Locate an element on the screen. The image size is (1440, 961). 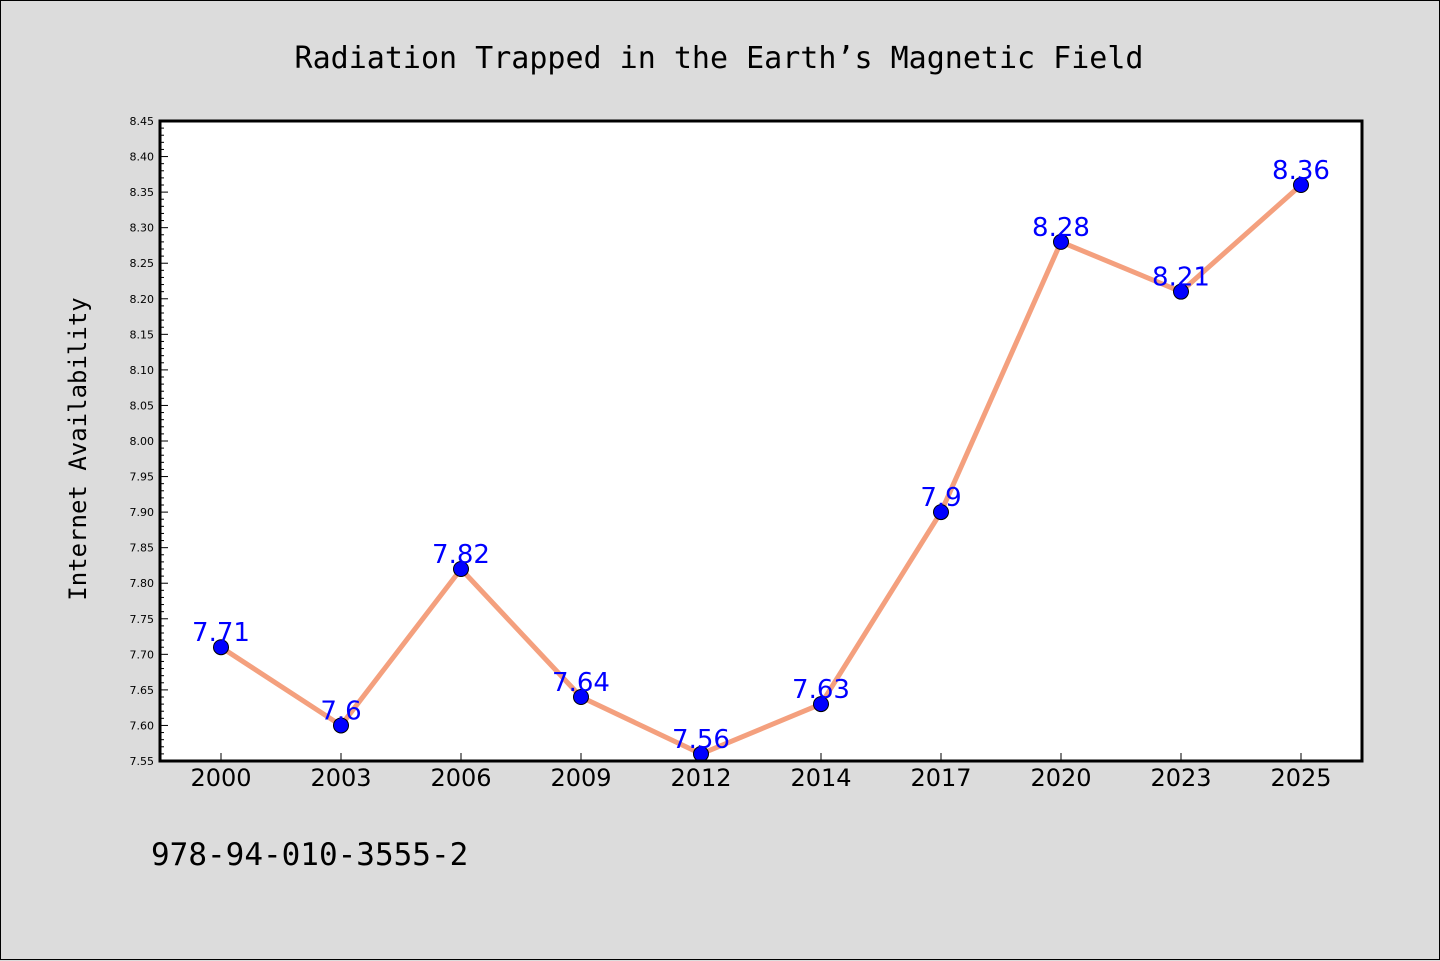
x-tick-labels: 2000 2003 2006 2009 2012 2014 2017 2020 2023 2025 is located at coordinates (760, 778).